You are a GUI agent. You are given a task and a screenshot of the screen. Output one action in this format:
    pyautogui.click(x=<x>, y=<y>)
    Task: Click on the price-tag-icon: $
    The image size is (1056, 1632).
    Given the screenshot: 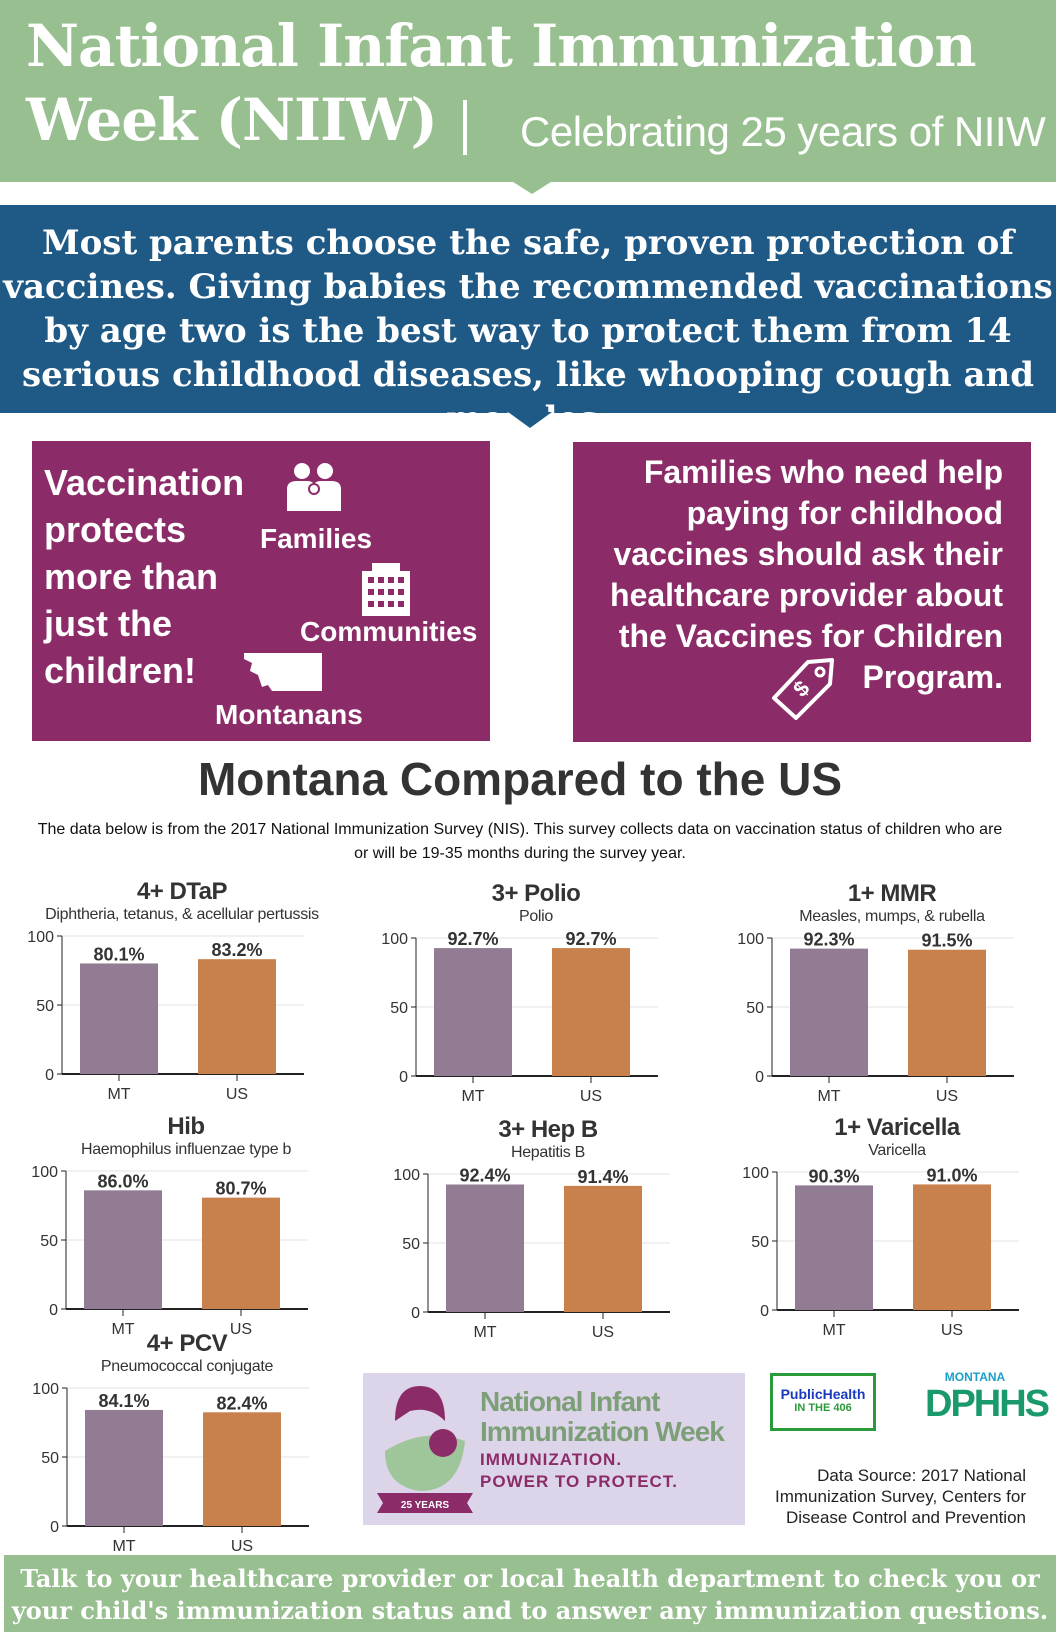 What is the action you would take?
    pyautogui.click(x=803, y=689)
    